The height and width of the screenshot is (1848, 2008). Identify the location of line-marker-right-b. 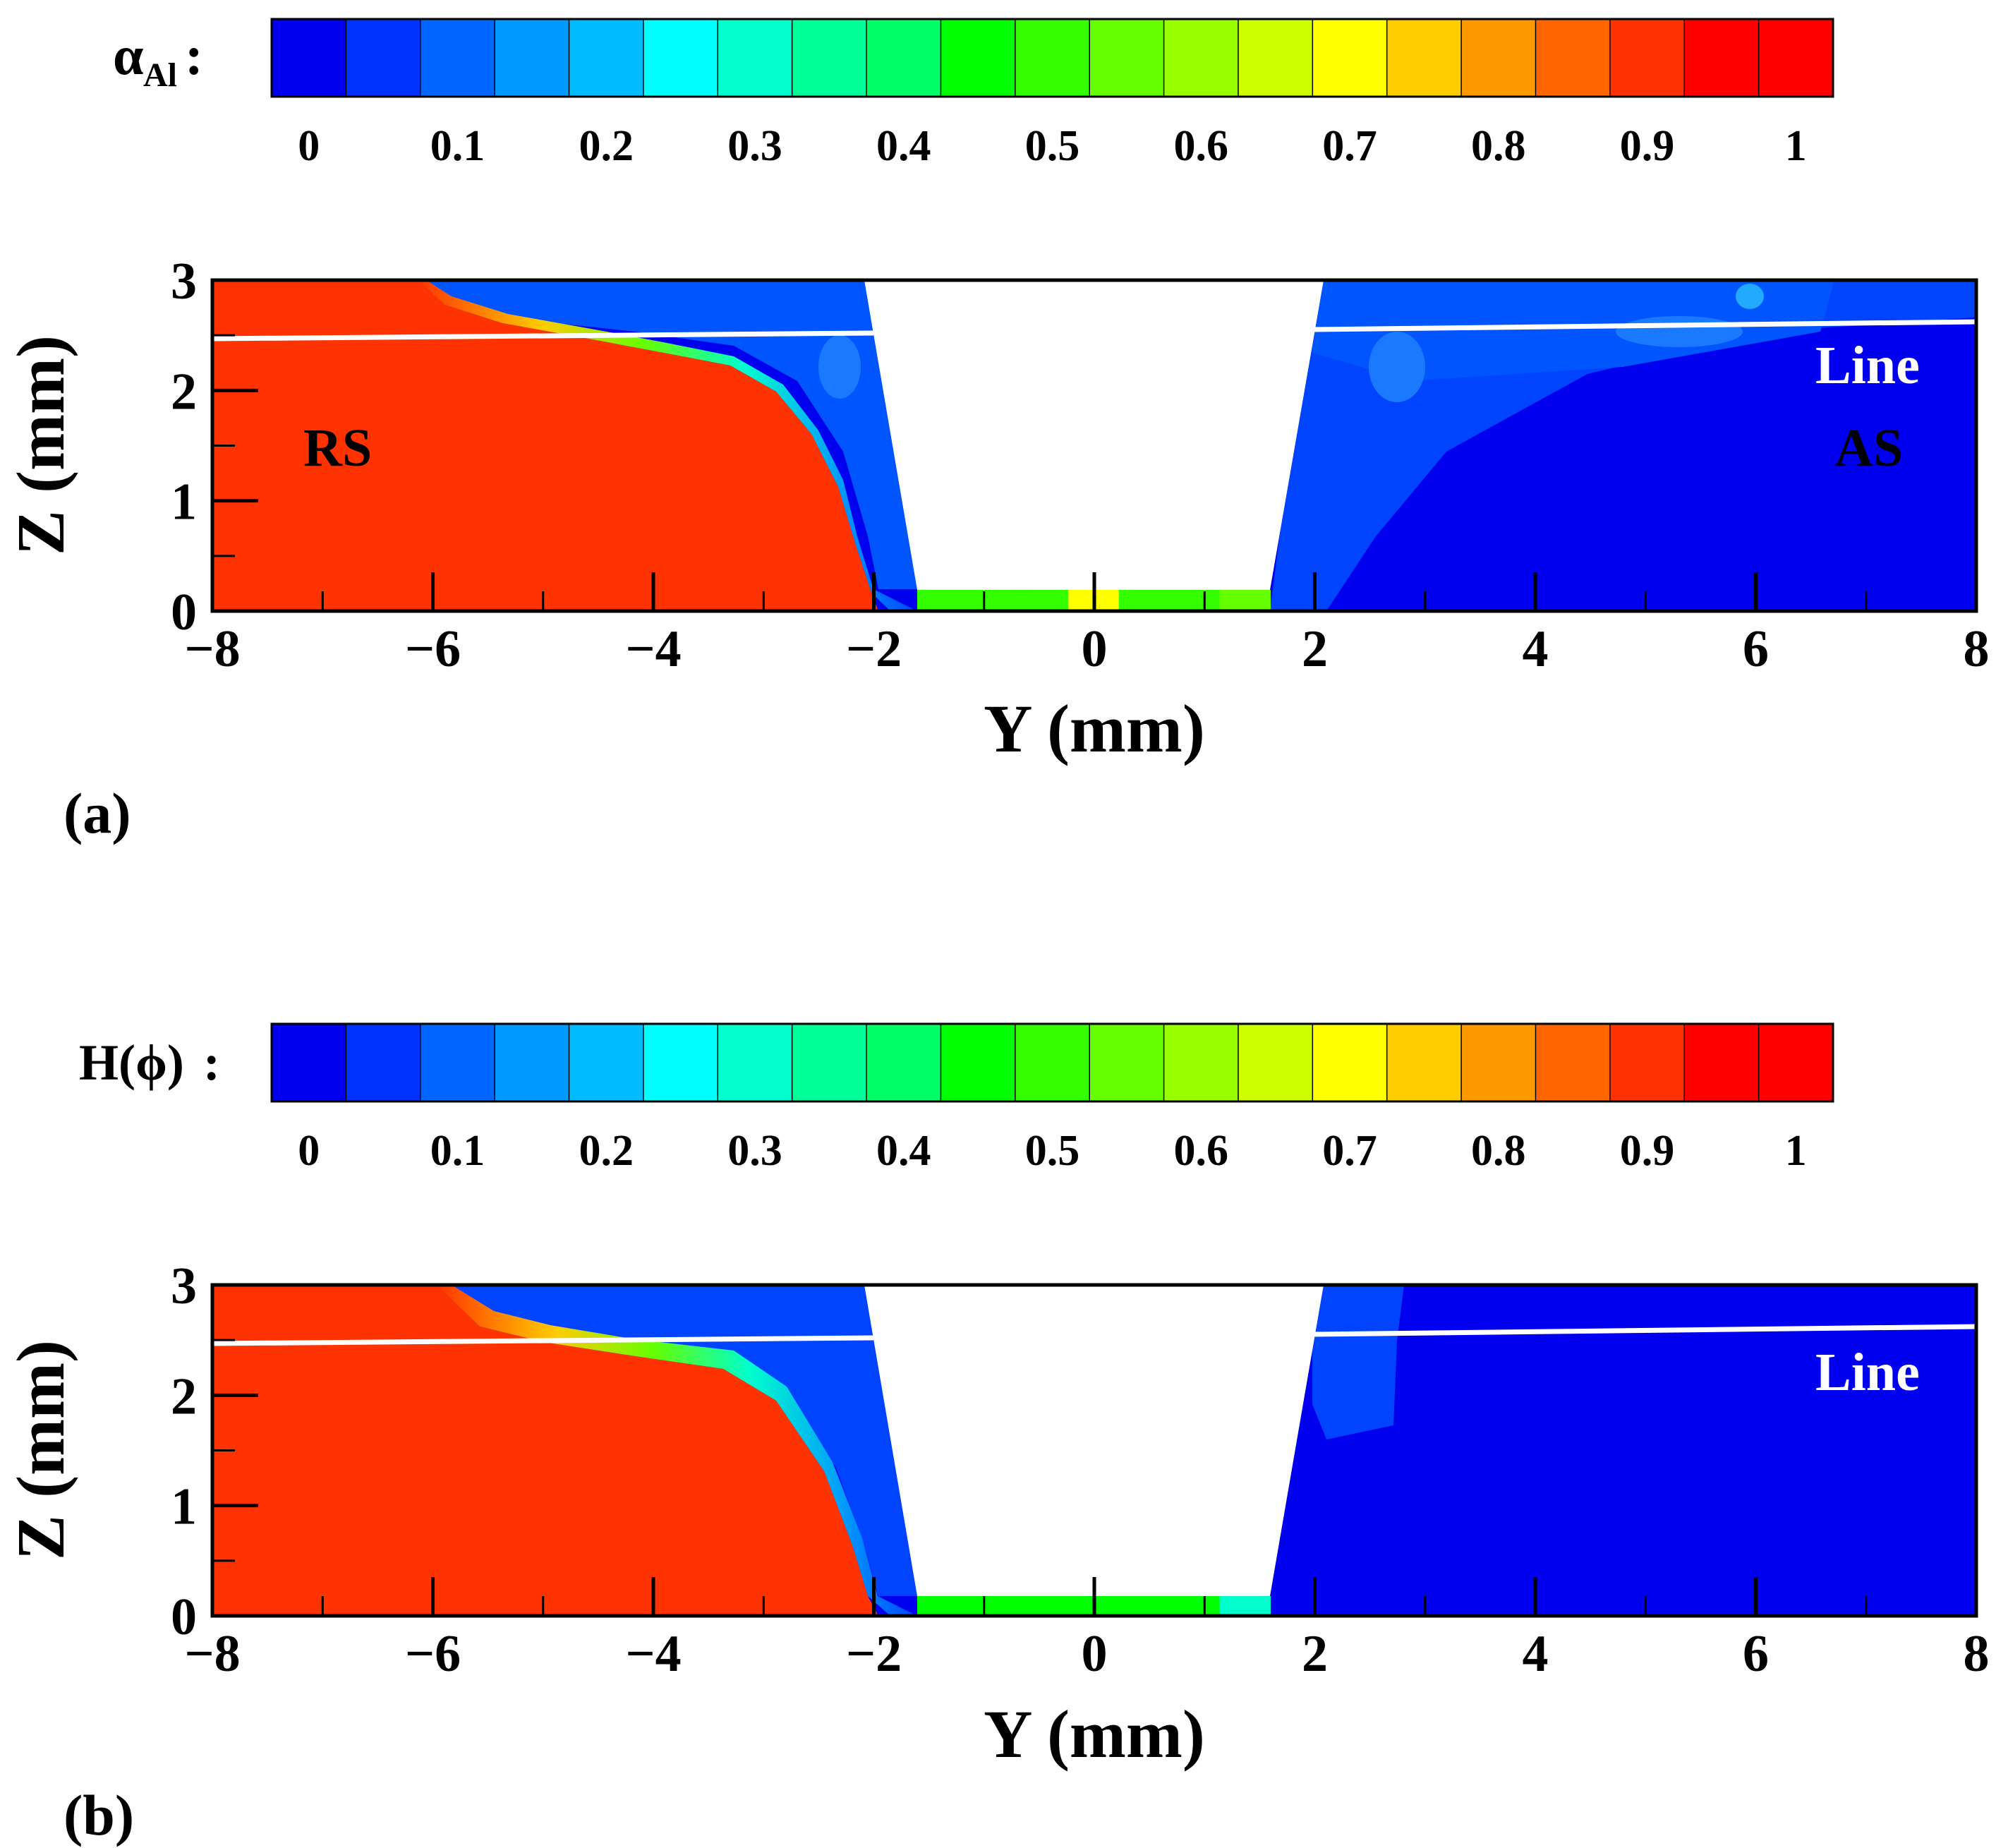
(1645, 1330).